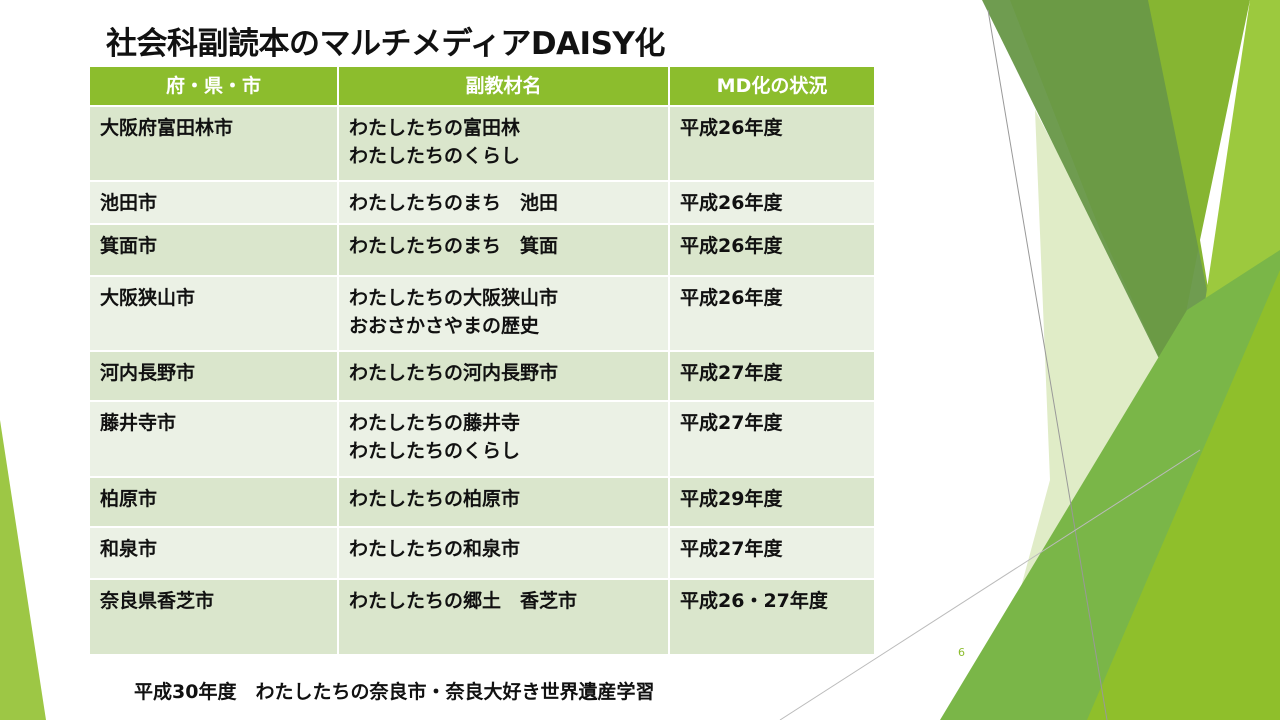 This screenshot has width=1280, height=720. What do you see at coordinates (961, 652) in the screenshot?
I see `page-number: 6` at bounding box center [961, 652].